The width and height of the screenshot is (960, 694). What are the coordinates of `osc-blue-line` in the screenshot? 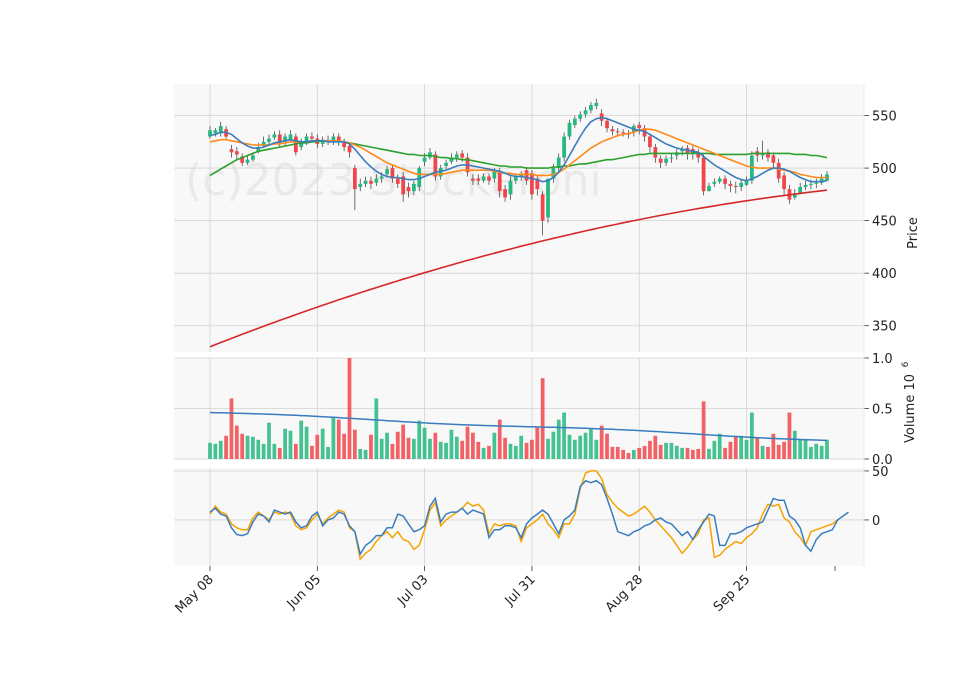 It's located at (529, 518).